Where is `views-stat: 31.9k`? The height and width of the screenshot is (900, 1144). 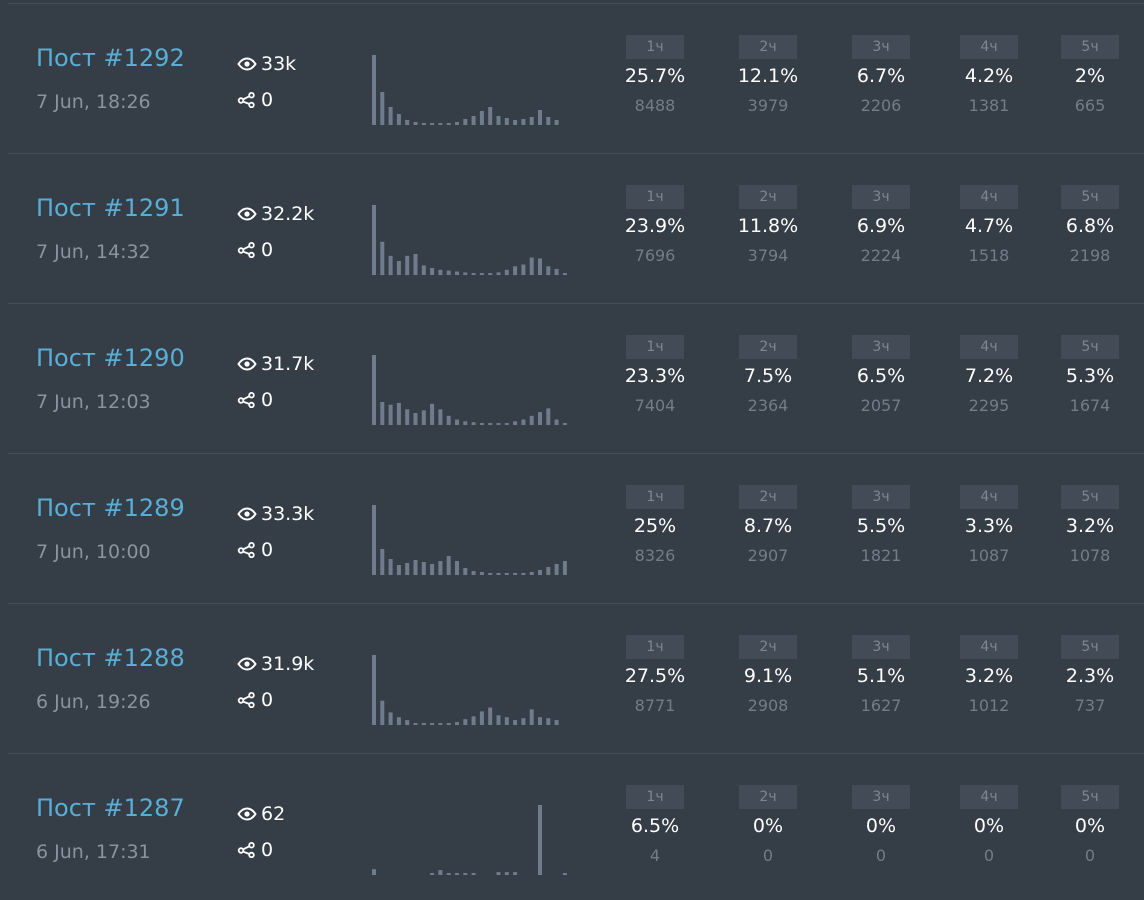 views-stat: 31.9k is located at coordinates (275, 664).